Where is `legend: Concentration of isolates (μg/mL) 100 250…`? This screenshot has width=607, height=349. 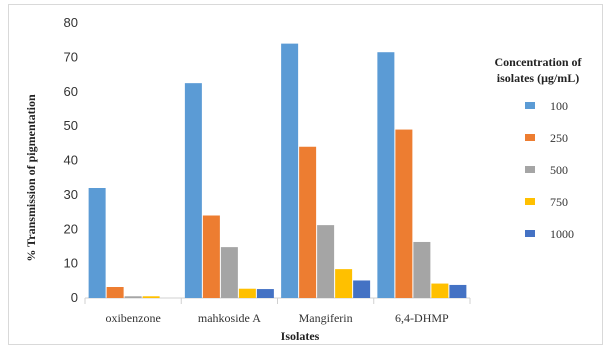
legend: Concentration of isolates (μg/mL) 100 250… is located at coordinates (539, 148).